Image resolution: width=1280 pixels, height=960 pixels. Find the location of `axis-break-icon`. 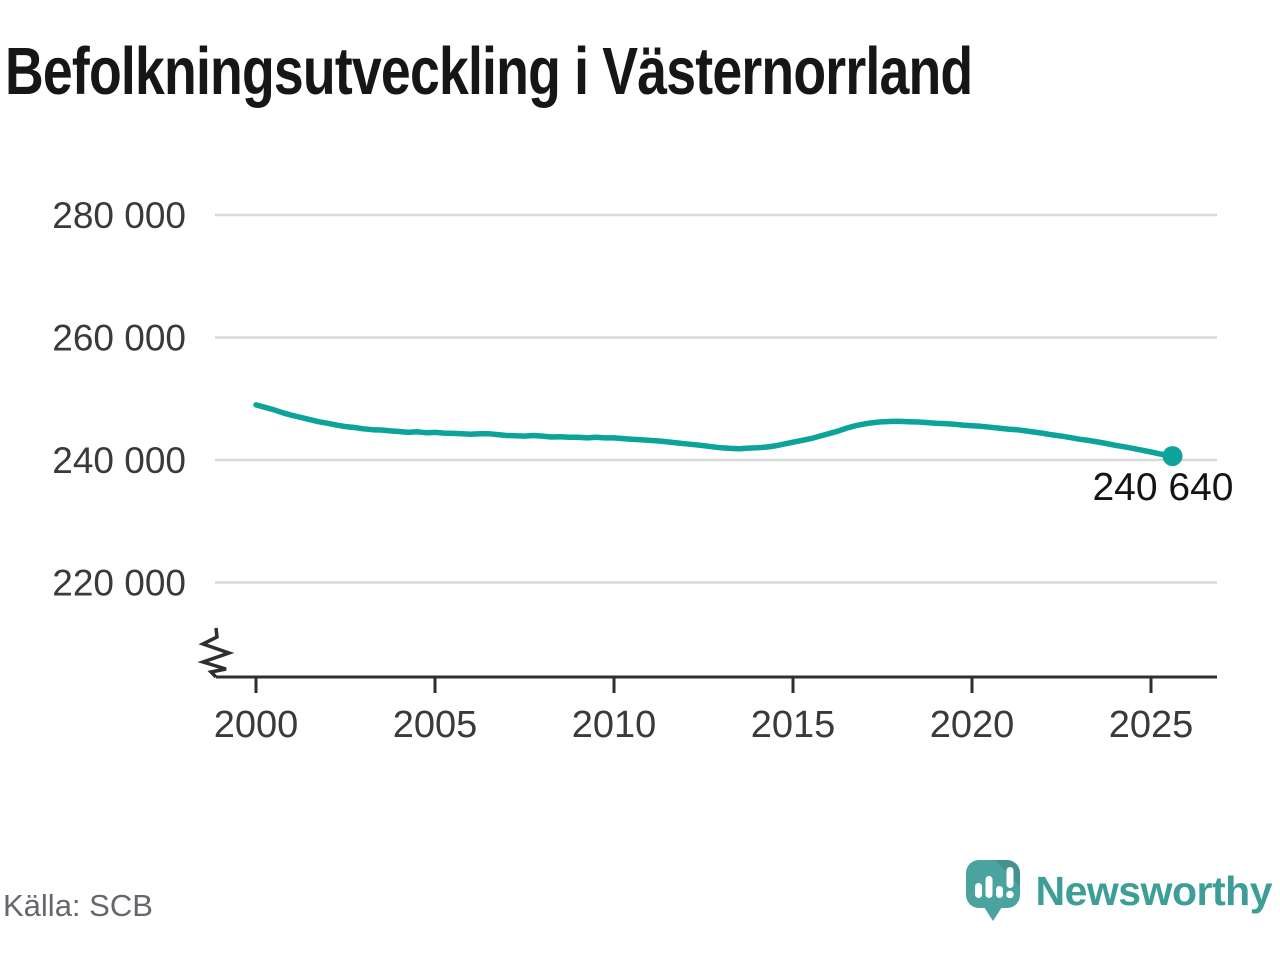

axis-break-icon is located at coordinates (216, 653).